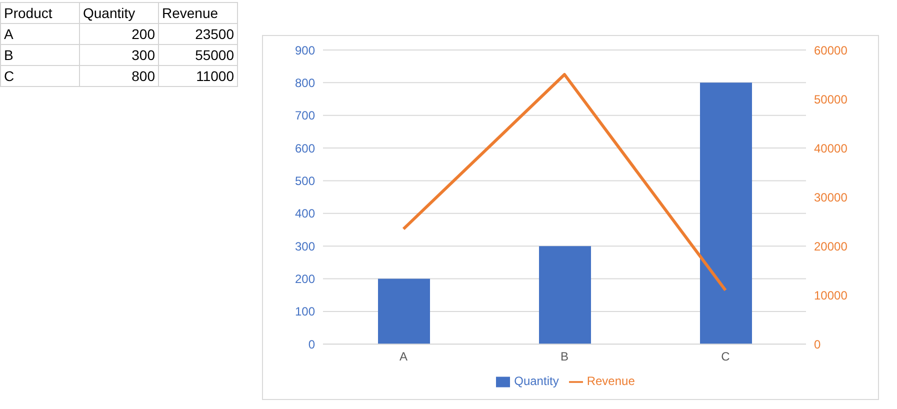  I want to click on y2-tick-label: 50000, so click(831, 99).